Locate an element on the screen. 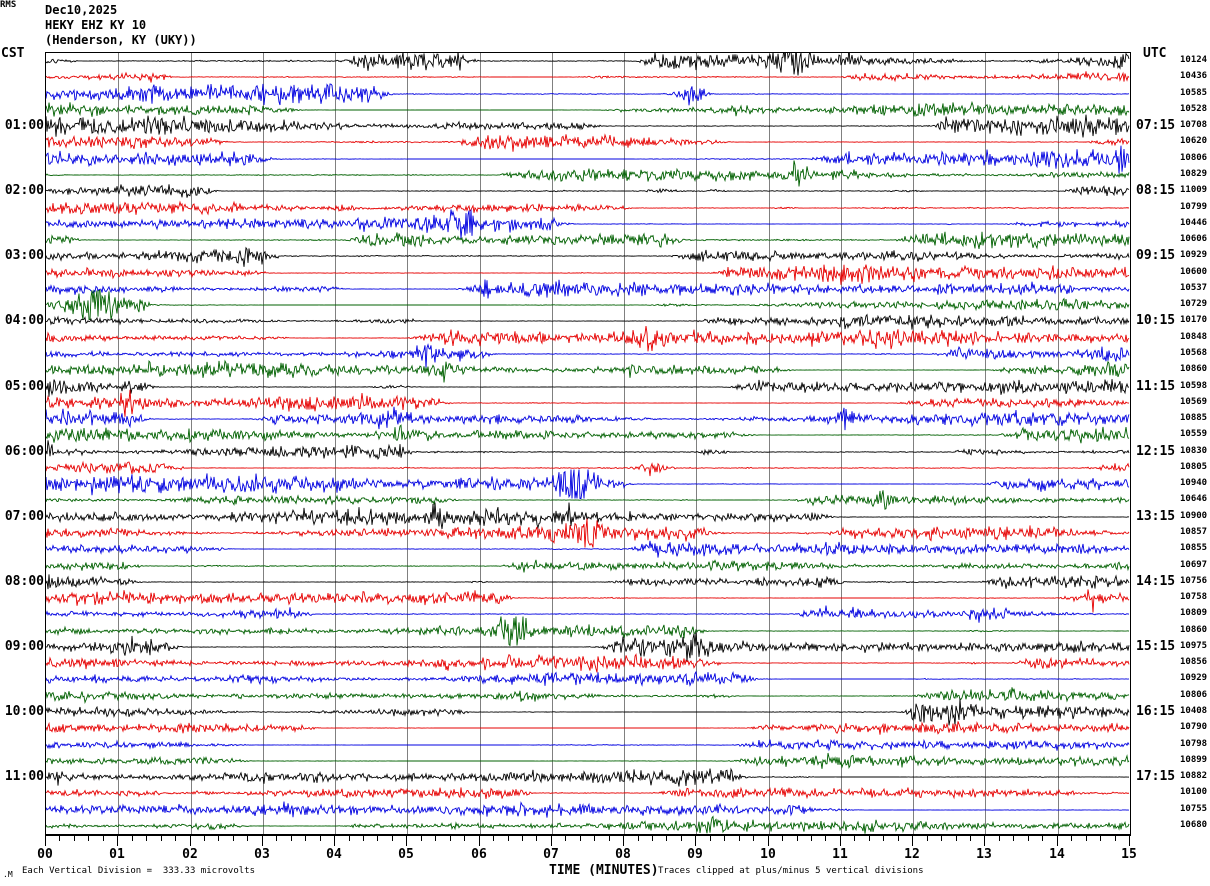 This screenshot has height=886, width=1210. time-label-cst: 04:00 is located at coordinates (24, 321).